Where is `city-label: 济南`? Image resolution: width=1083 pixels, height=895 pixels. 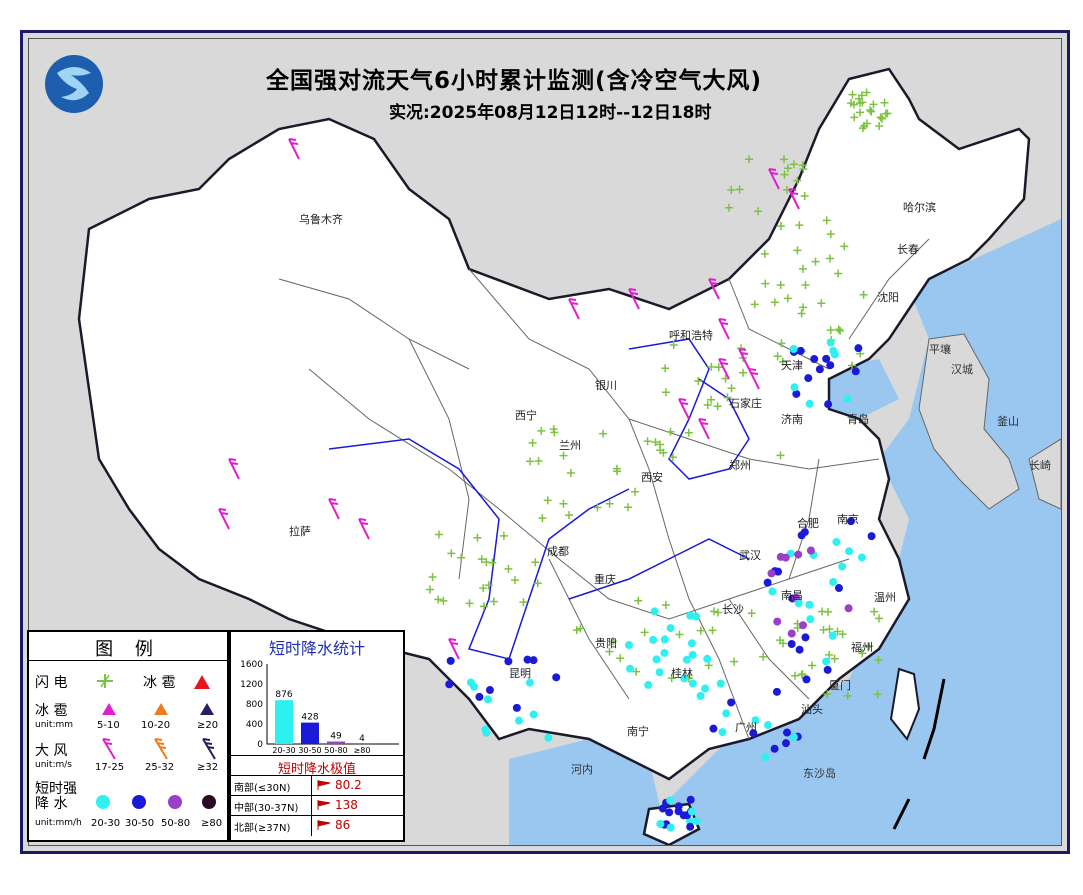
city-label: 济南 is located at coordinates (792, 419).